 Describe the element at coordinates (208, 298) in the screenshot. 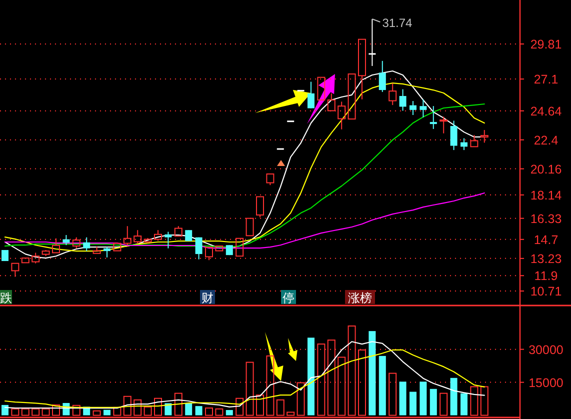

I see `annotation: 财` at that location.